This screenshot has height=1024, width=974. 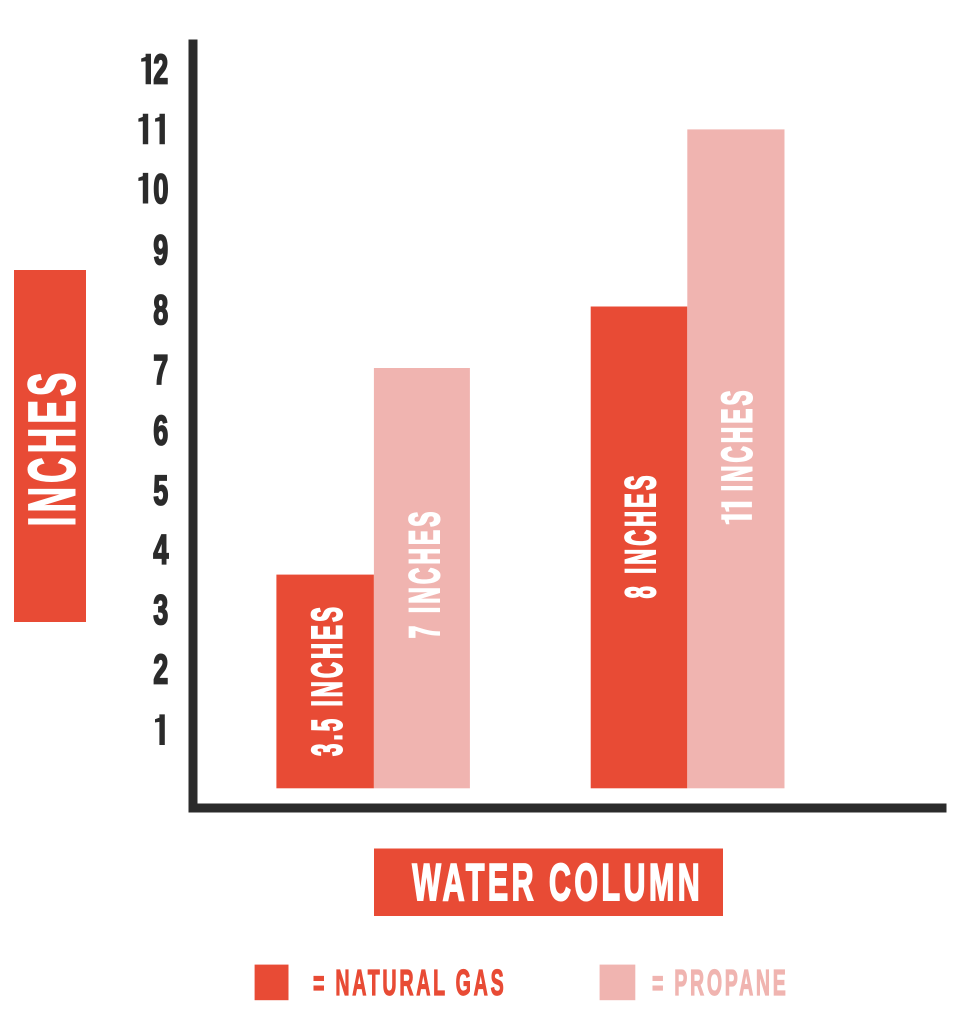 What do you see at coordinates (160, 309) in the screenshot?
I see `svg-text: 8` at bounding box center [160, 309].